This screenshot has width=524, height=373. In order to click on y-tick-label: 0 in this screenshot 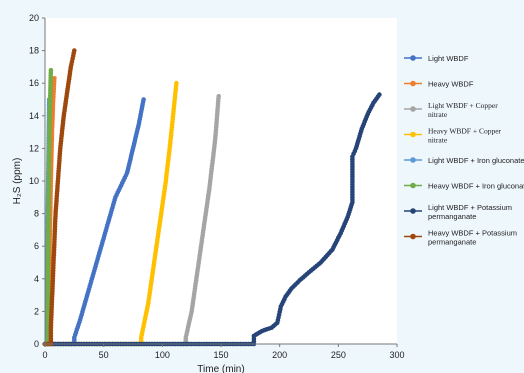, I will do `click(36, 344)`.